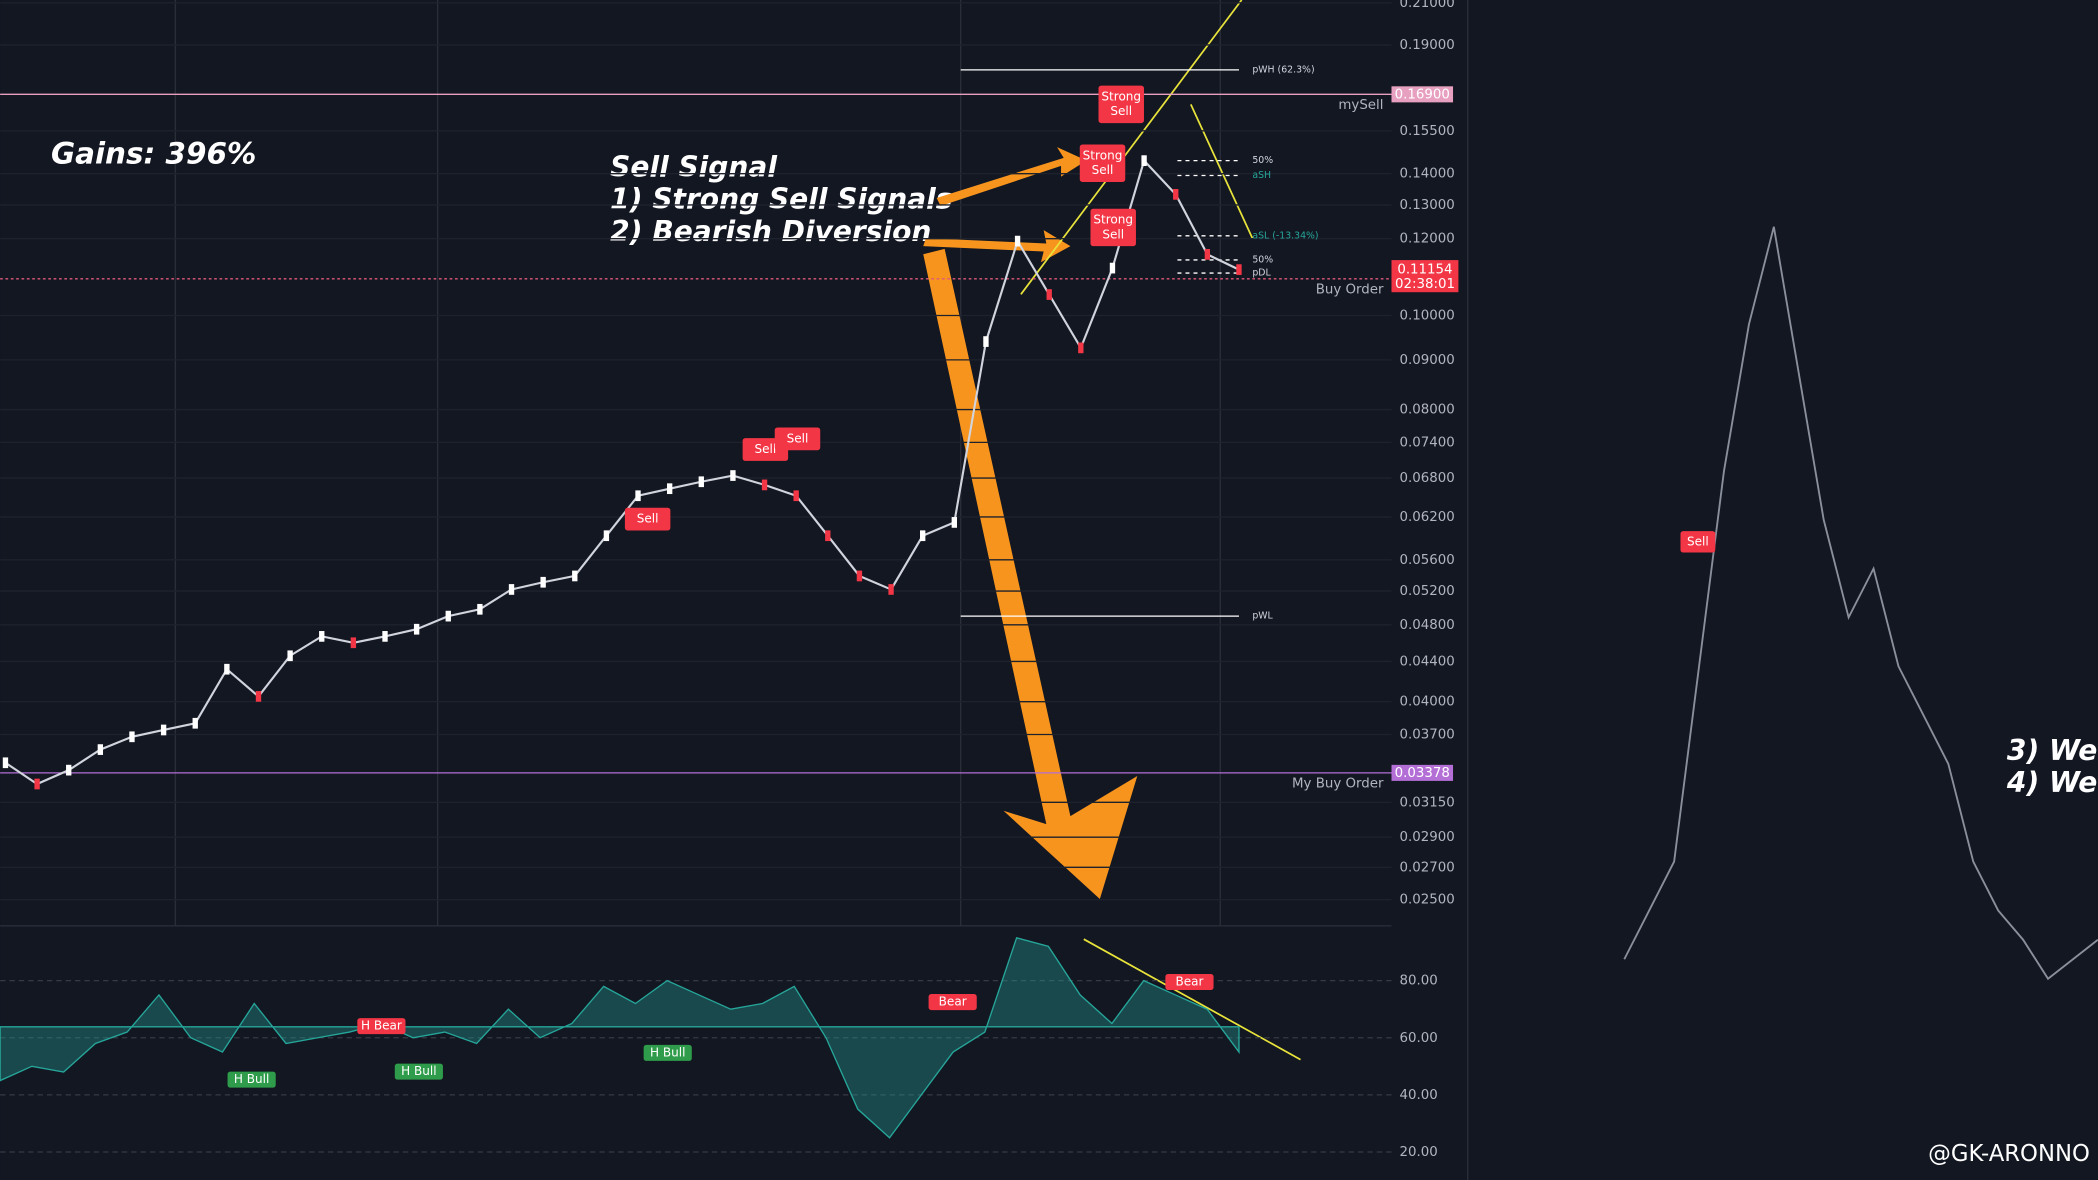  What do you see at coordinates (1425, 284) in the screenshot?
I see `countdown: 02:38:01` at bounding box center [1425, 284].